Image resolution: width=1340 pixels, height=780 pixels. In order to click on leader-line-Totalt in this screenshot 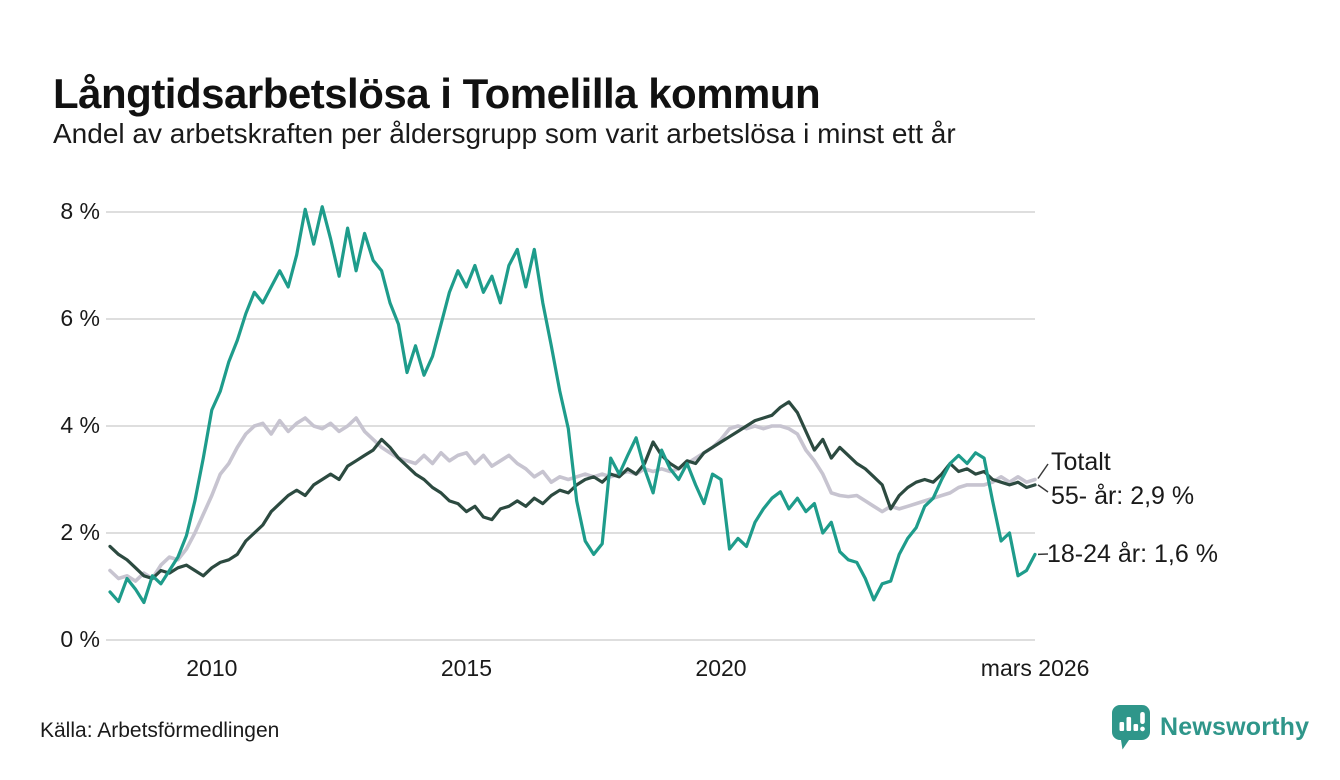, I will do `click(1043, 471)`.